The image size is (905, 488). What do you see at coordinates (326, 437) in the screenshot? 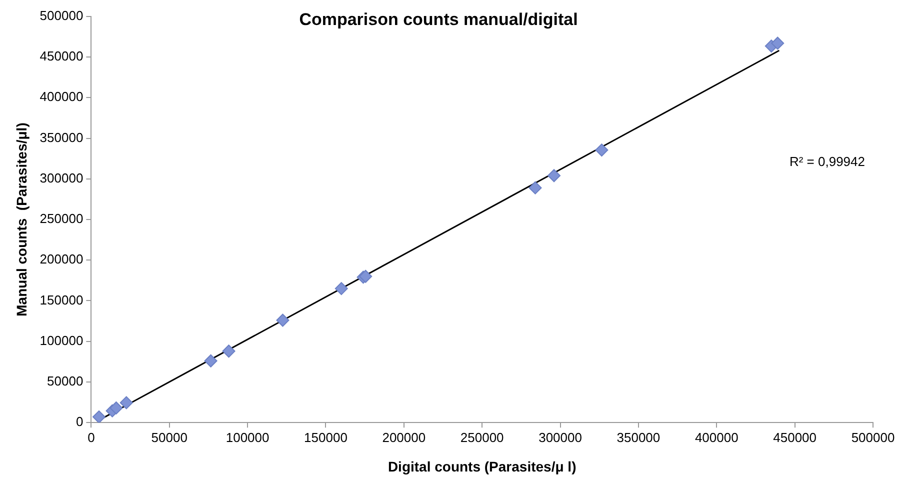
I see `x-tick-label: 150000` at bounding box center [326, 437].